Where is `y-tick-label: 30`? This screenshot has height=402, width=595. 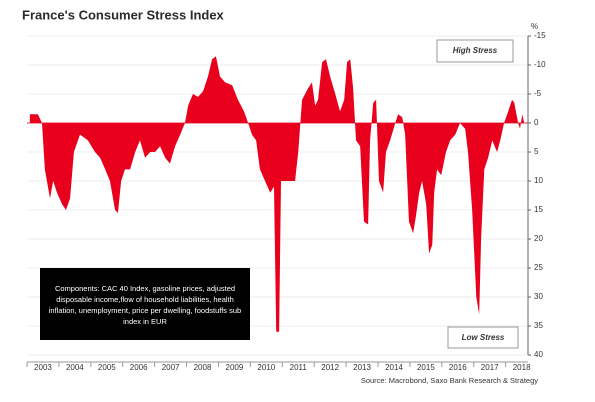 y-tick-label: 30 is located at coordinates (538, 296).